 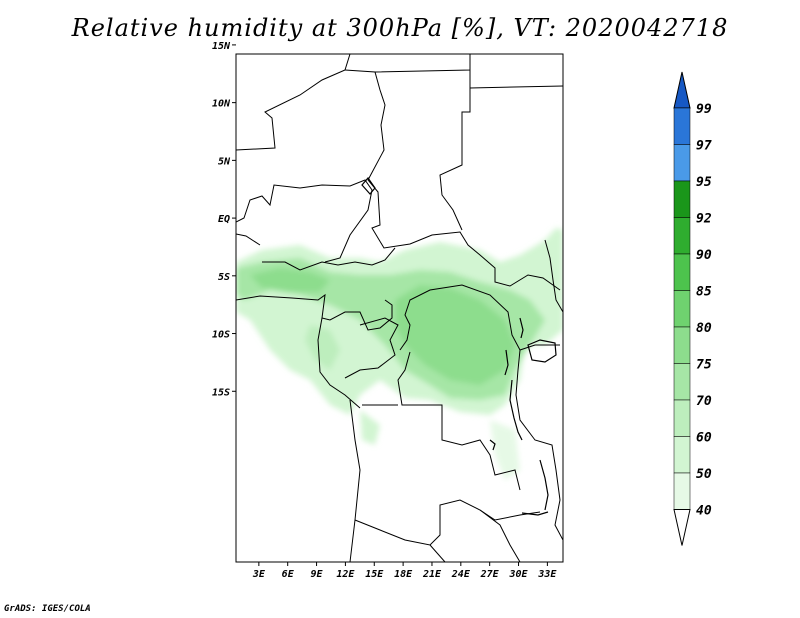 I want to click on colorbar-label: 90, so click(x=704, y=255).